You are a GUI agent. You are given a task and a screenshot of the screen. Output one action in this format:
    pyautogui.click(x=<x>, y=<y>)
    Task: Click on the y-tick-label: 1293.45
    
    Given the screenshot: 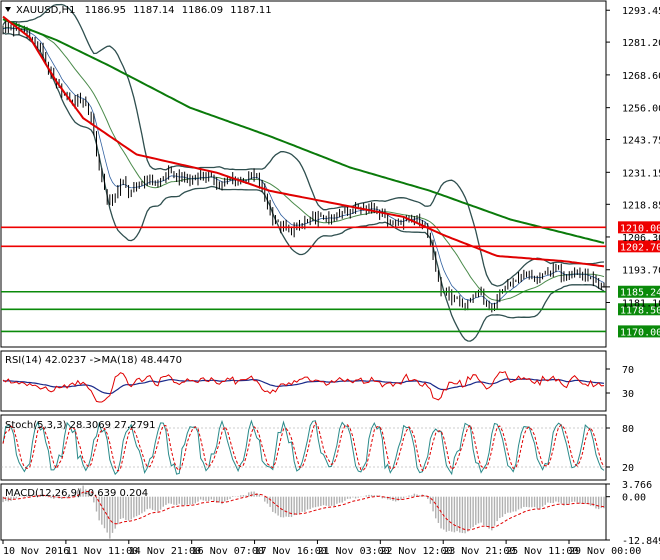 What is the action you would take?
    pyautogui.click(x=641, y=11)
    